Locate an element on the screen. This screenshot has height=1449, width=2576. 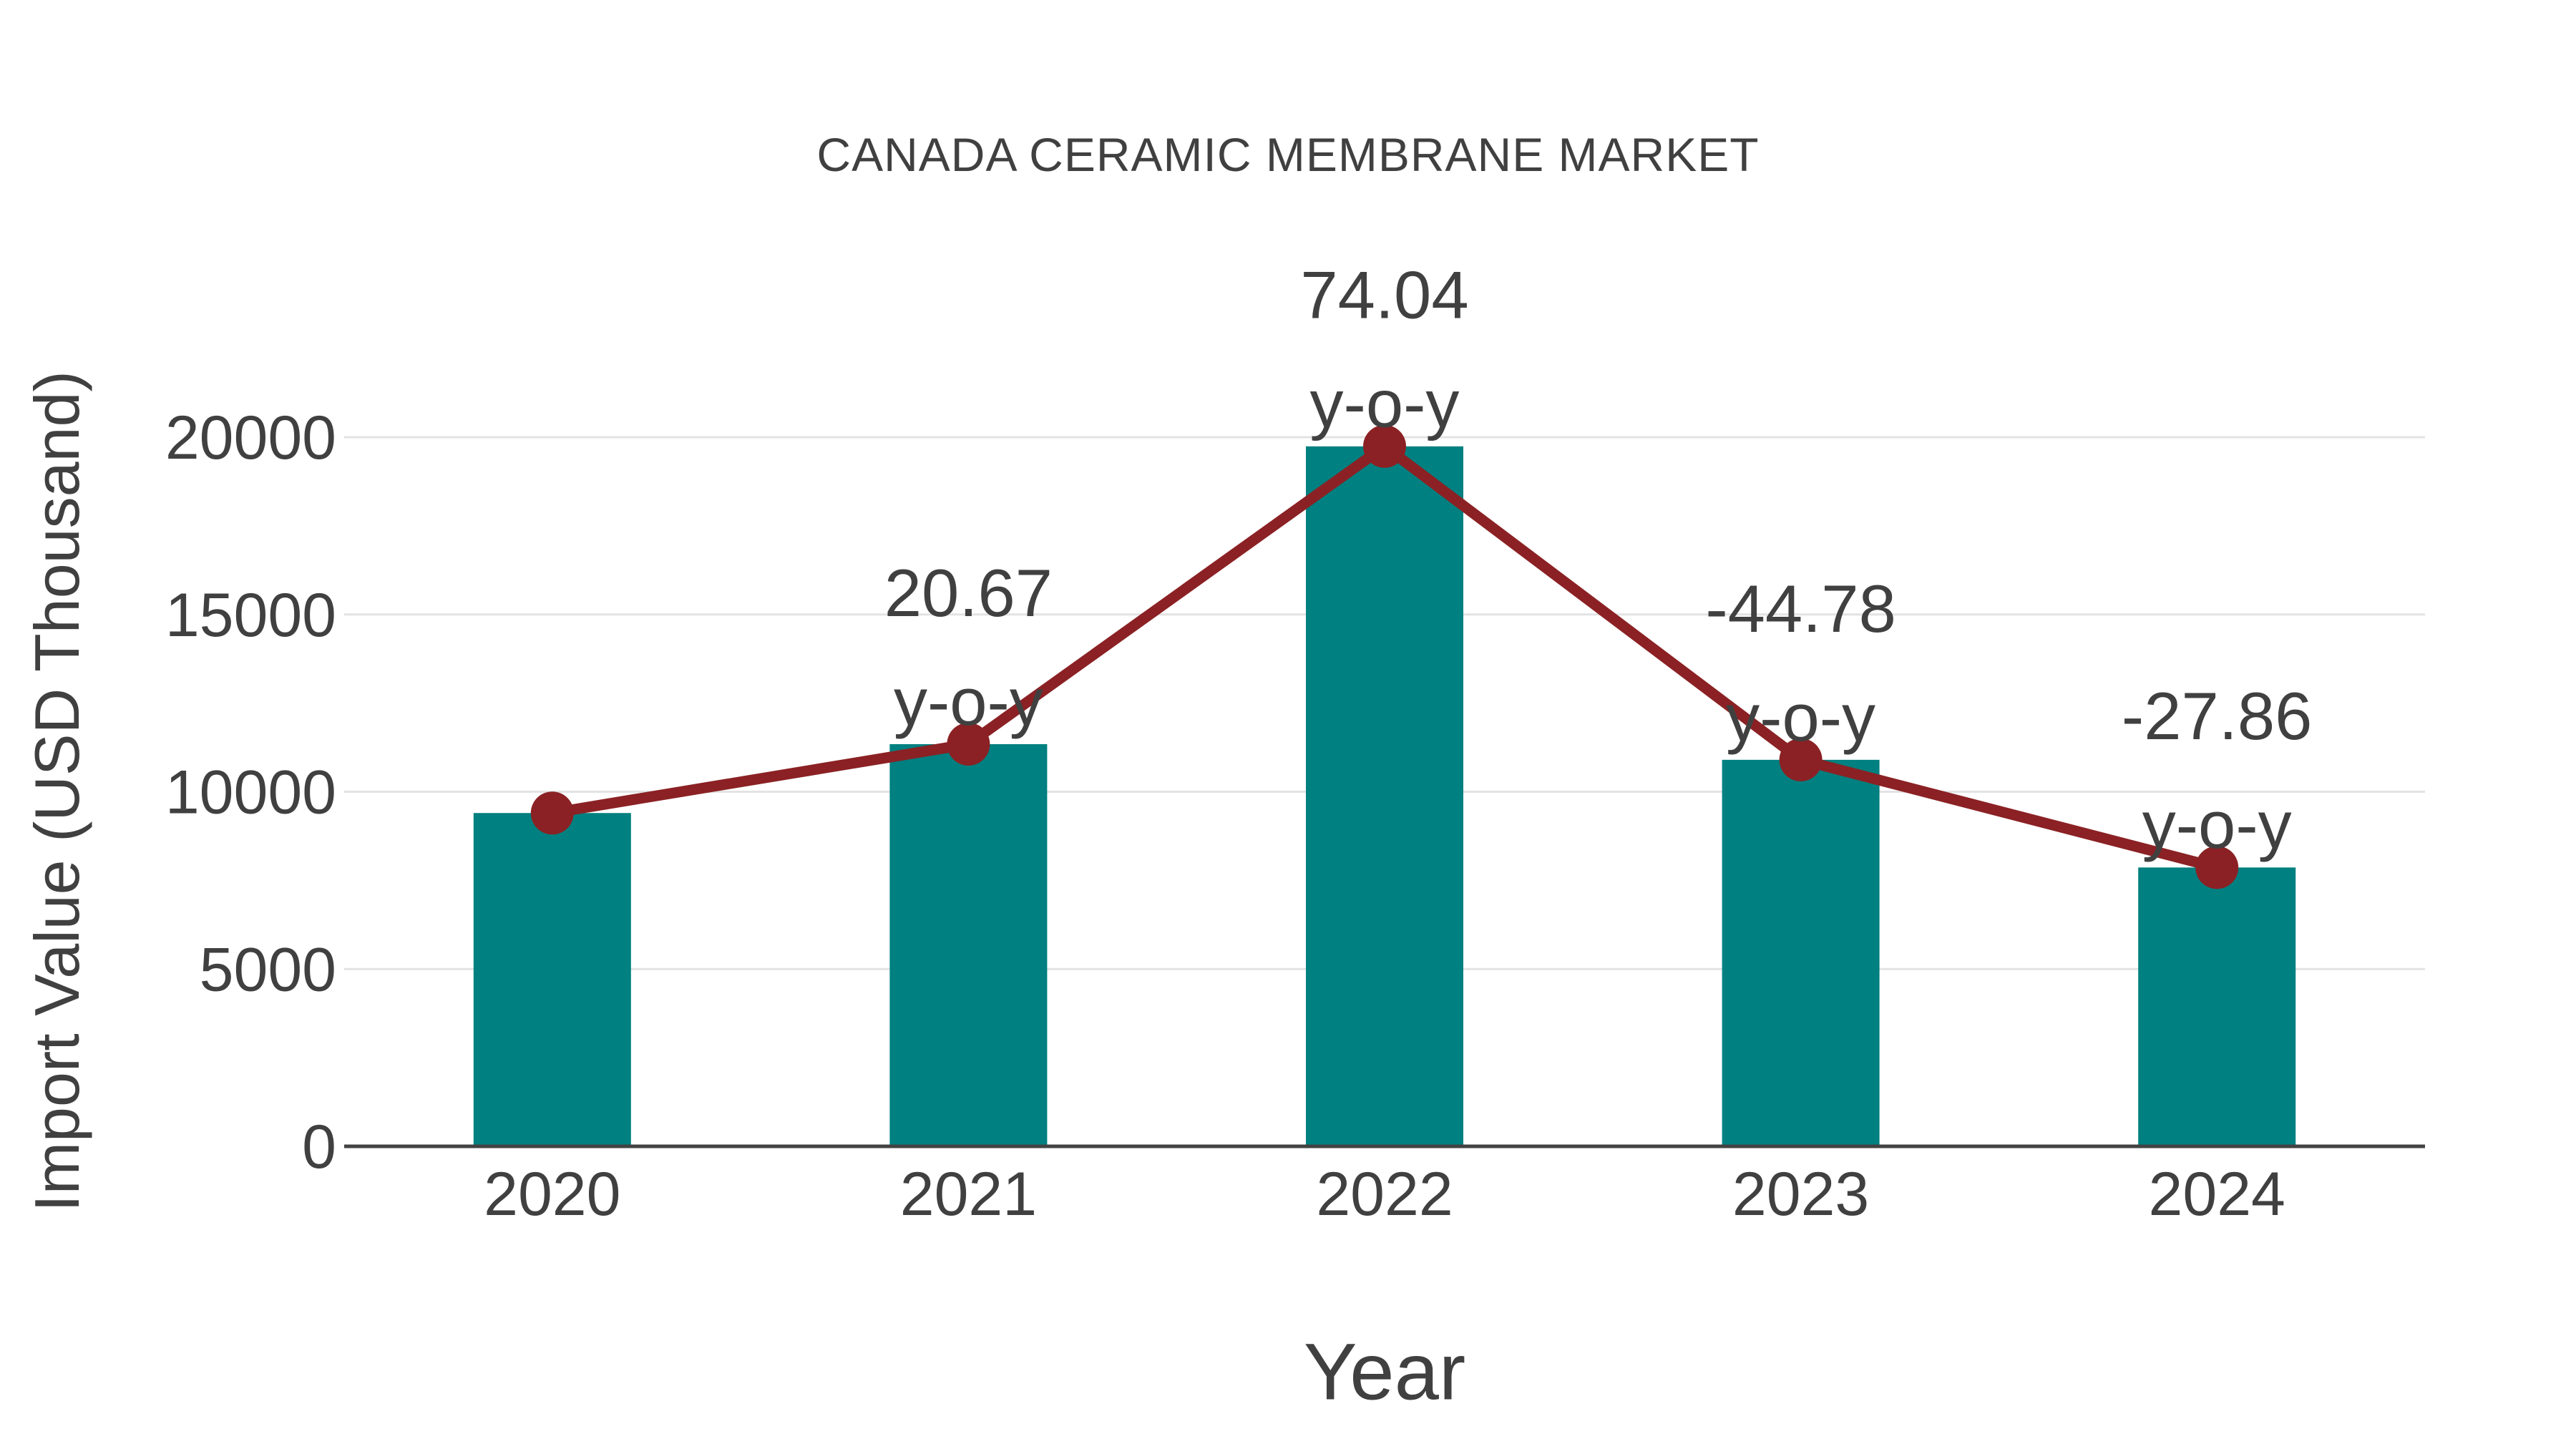
x-tick-label-2024: 2024 is located at coordinates (2217, 1194).